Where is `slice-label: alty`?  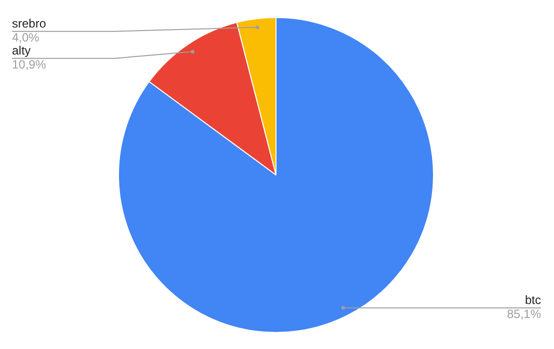 slice-label: alty is located at coordinates (21, 51).